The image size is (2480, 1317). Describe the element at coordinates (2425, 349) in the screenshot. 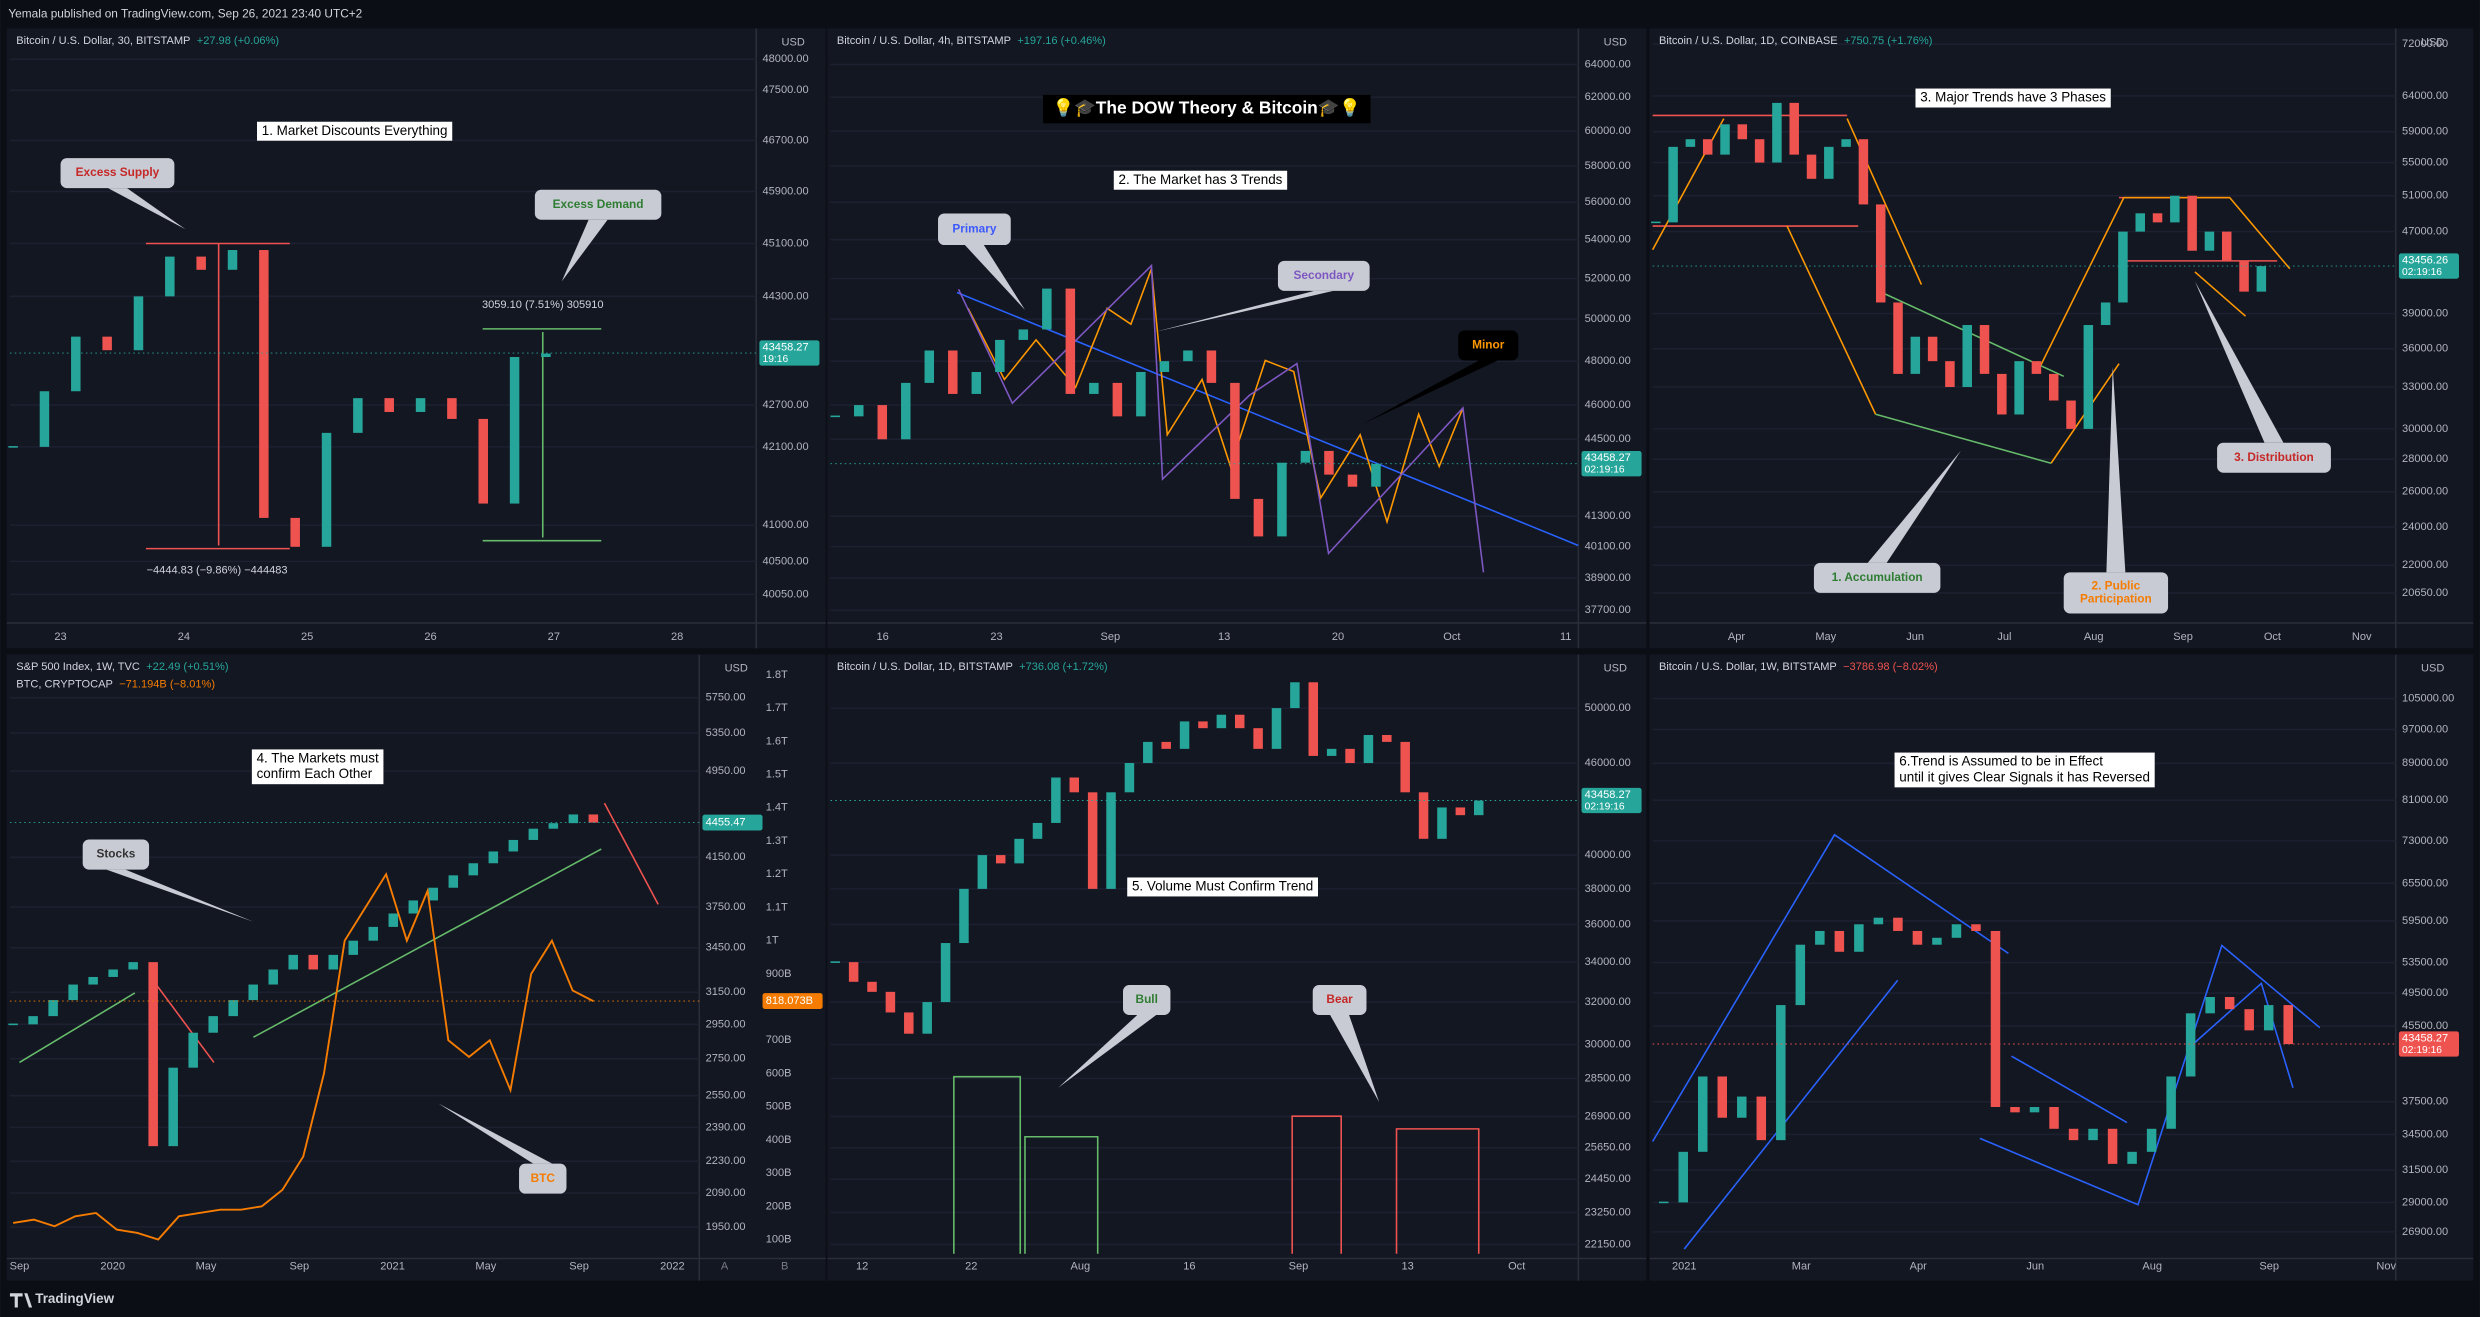

I see `y-tick-label: 36000.00` at that location.